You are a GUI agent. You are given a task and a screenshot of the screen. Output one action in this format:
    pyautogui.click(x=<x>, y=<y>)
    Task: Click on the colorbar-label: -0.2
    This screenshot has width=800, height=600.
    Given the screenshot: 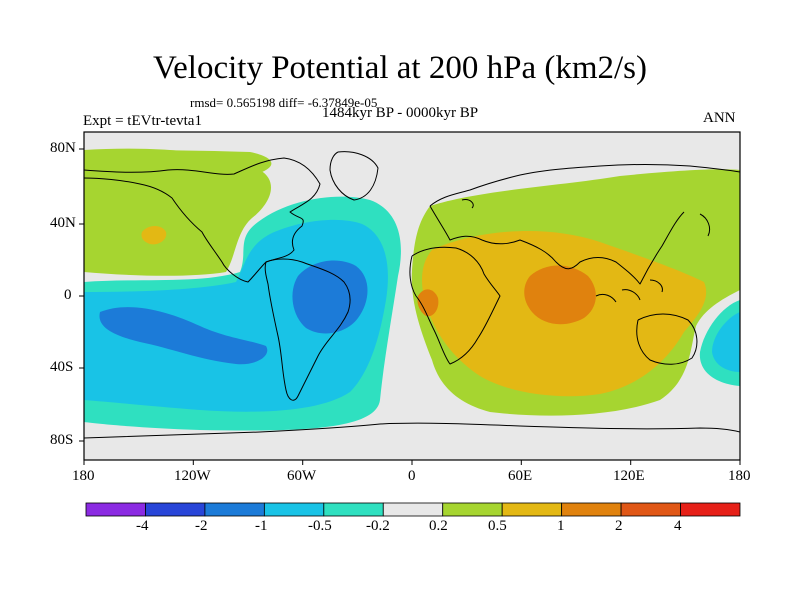 What is the action you would take?
    pyautogui.click(x=378, y=526)
    